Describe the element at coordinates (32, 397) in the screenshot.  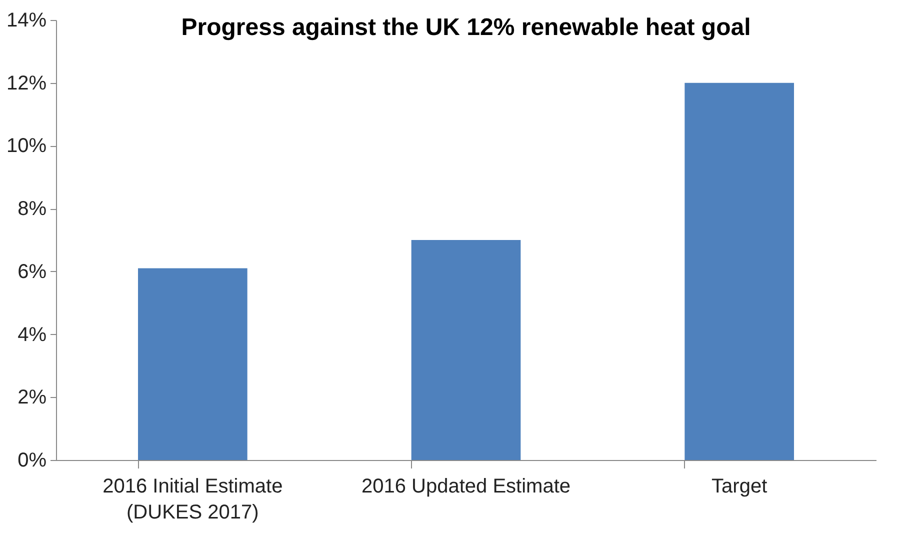
I see `y-tick-label: 2%` at that location.